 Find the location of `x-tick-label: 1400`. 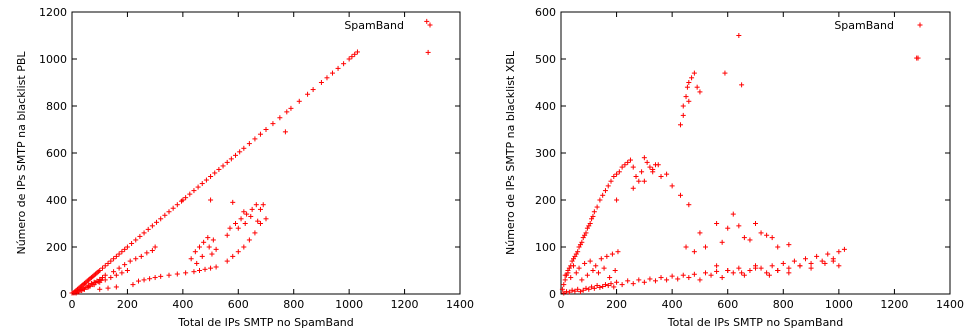

x-tick-label: 1400 is located at coordinates (950, 304).